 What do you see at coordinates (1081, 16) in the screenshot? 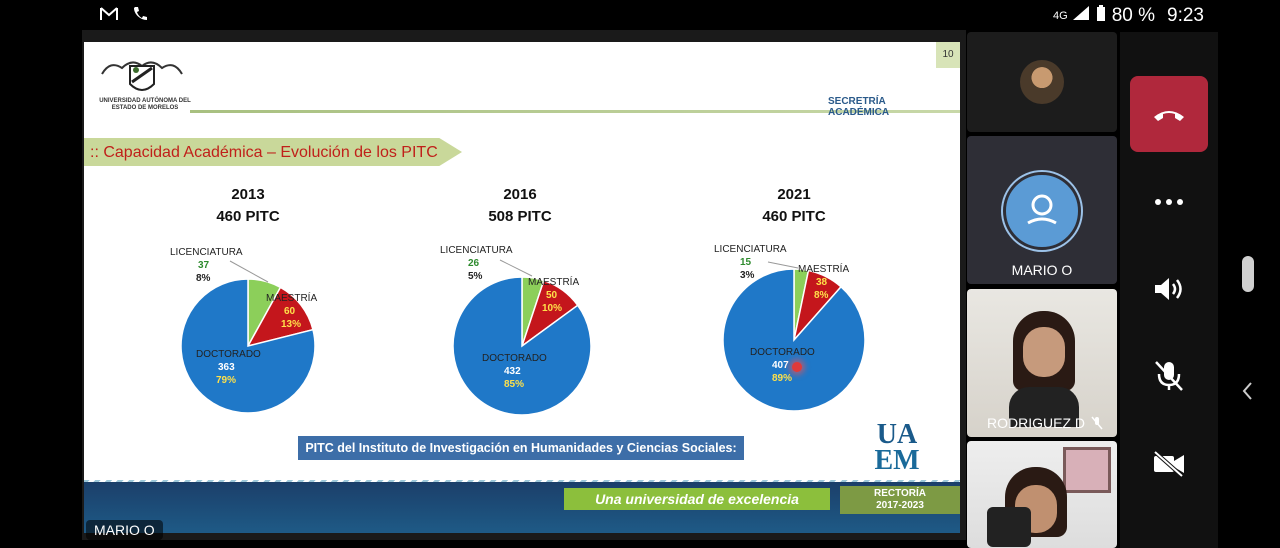
I see `signal-icon` at bounding box center [1081, 16].